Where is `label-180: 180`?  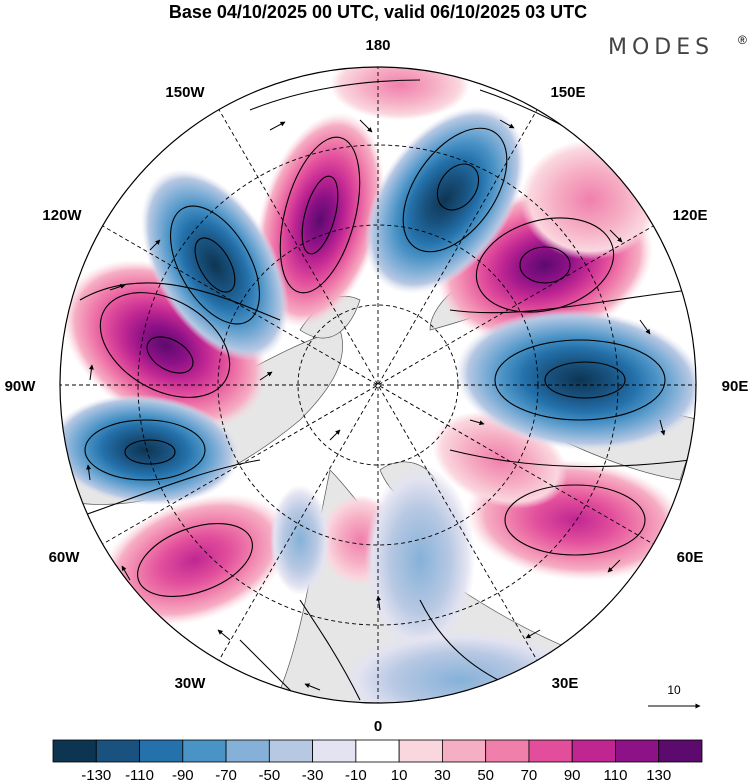 label-180: 180 is located at coordinates (377, 45).